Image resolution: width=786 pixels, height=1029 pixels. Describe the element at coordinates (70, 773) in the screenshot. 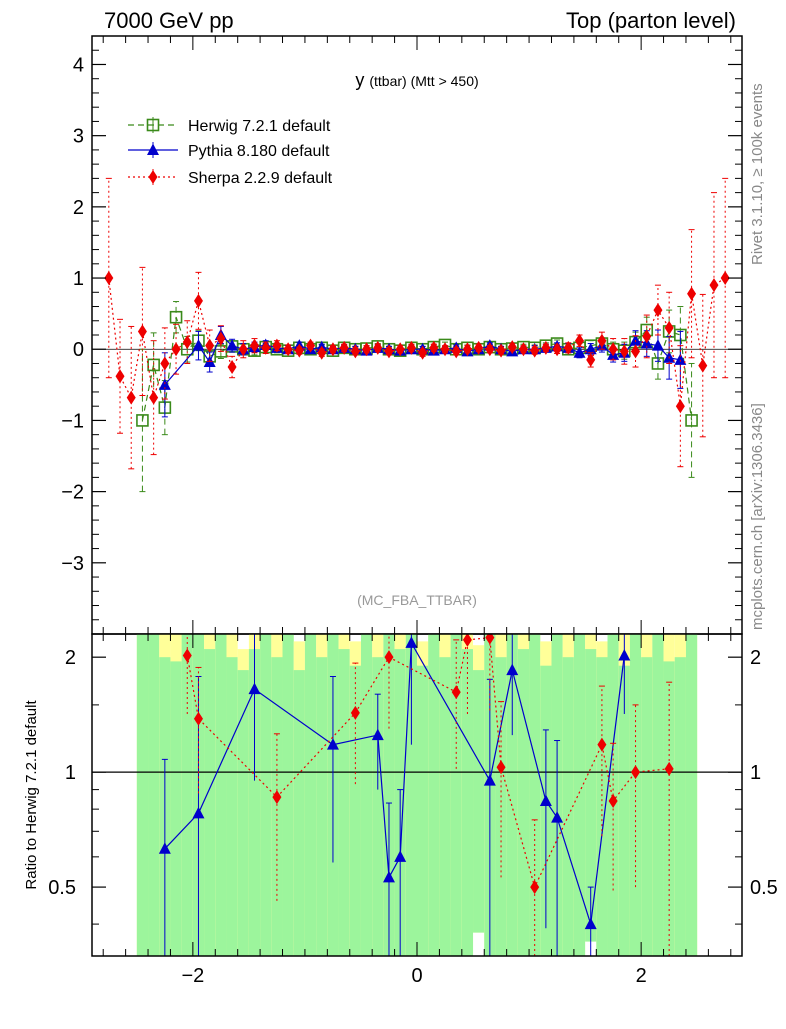

I see `ratio-y-tick-label-left: 1` at that location.